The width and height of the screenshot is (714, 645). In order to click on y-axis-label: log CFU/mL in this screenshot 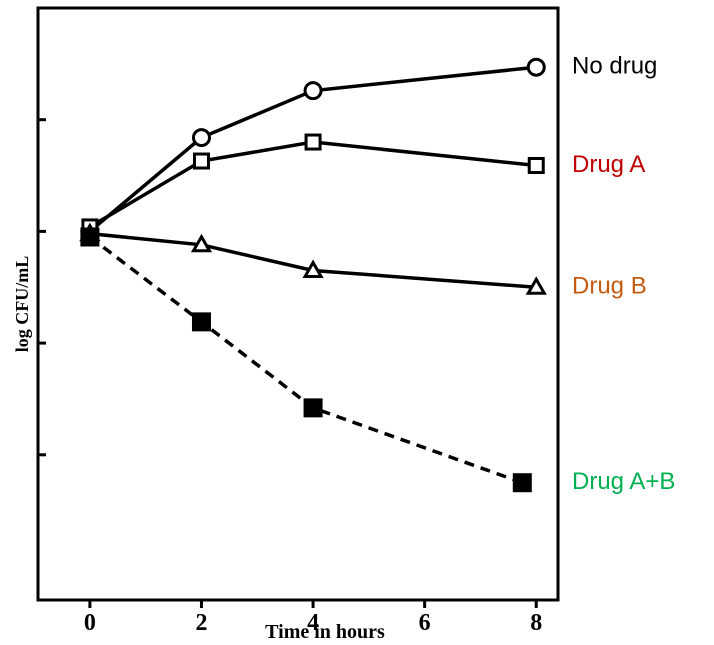, I will do `click(22, 304)`.